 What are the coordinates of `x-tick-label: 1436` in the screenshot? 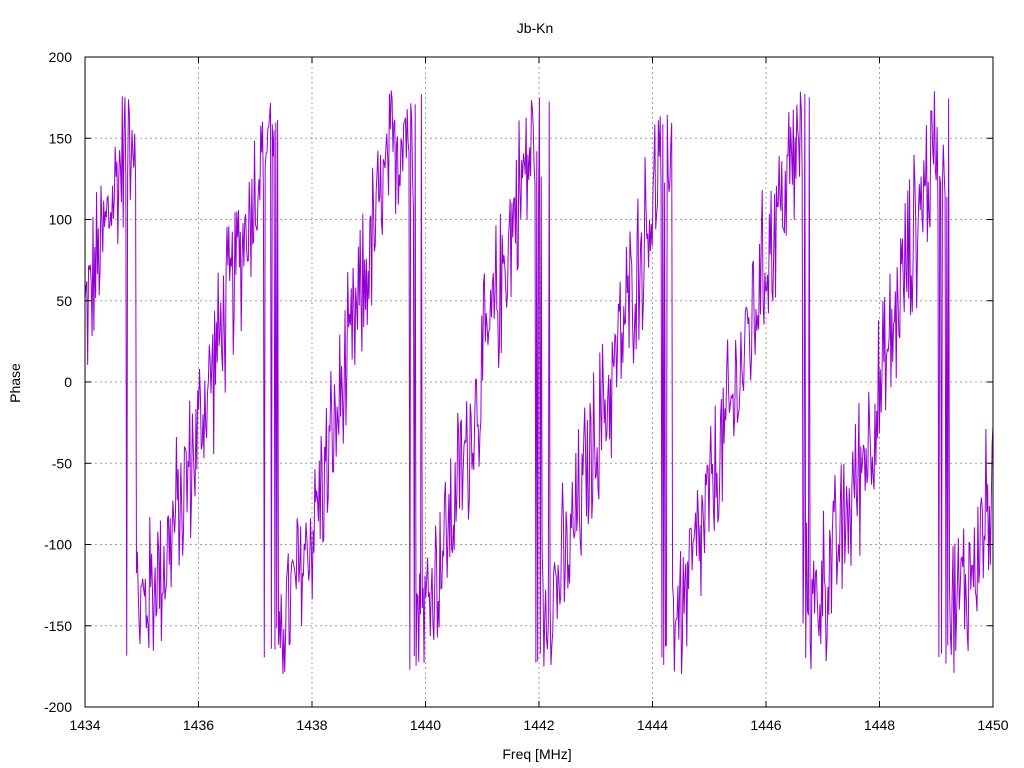 It's located at (198, 725).